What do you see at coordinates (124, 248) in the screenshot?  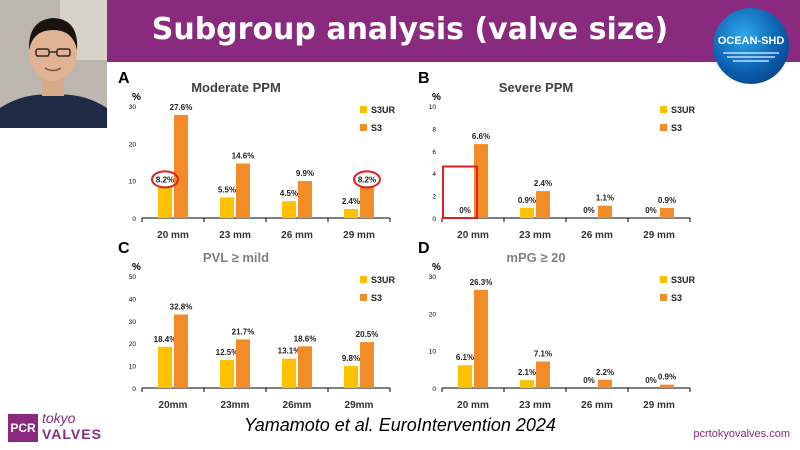 I see `panel-c-letter: C` at bounding box center [124, 248].